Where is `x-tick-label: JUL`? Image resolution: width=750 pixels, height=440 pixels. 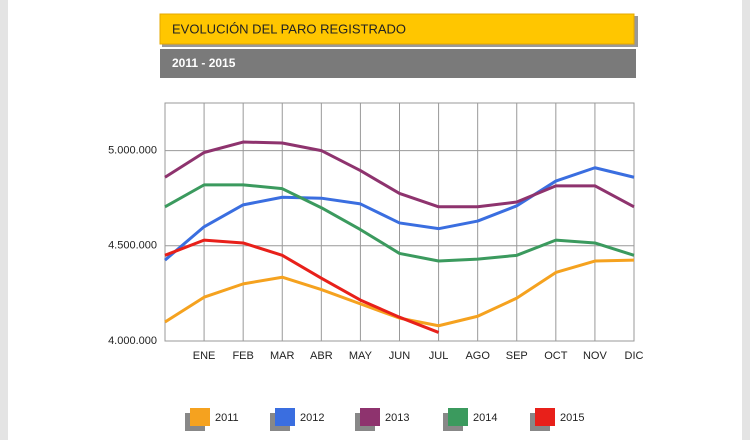
x-tick-label: JUL is located at coordinates (439, 356).